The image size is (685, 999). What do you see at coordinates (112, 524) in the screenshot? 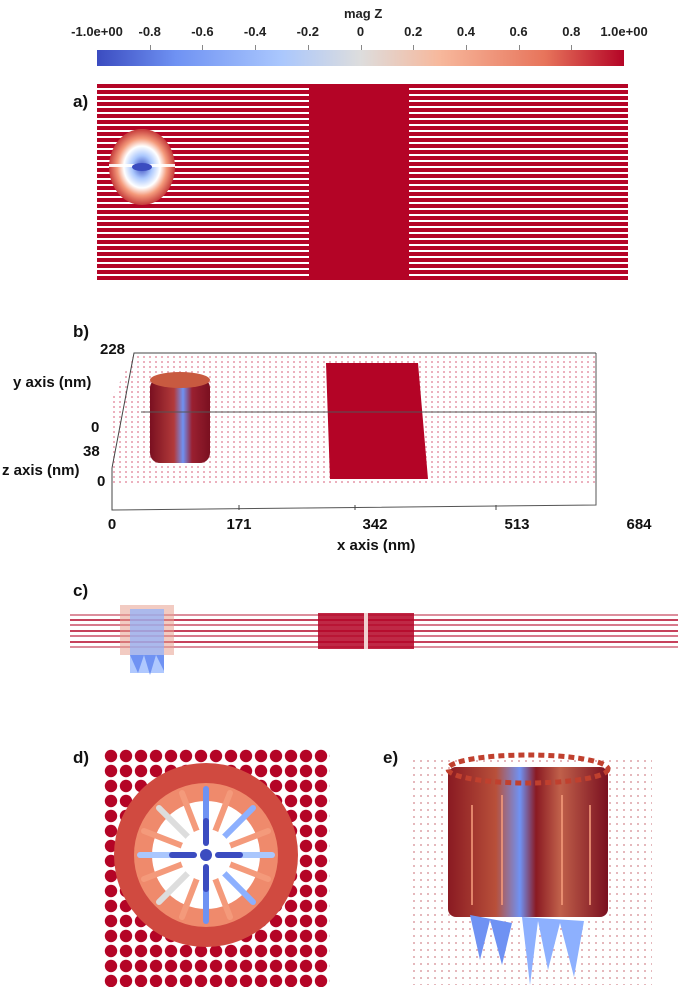
I see `x-tick-0: 0` at bounding box center [112, 524].